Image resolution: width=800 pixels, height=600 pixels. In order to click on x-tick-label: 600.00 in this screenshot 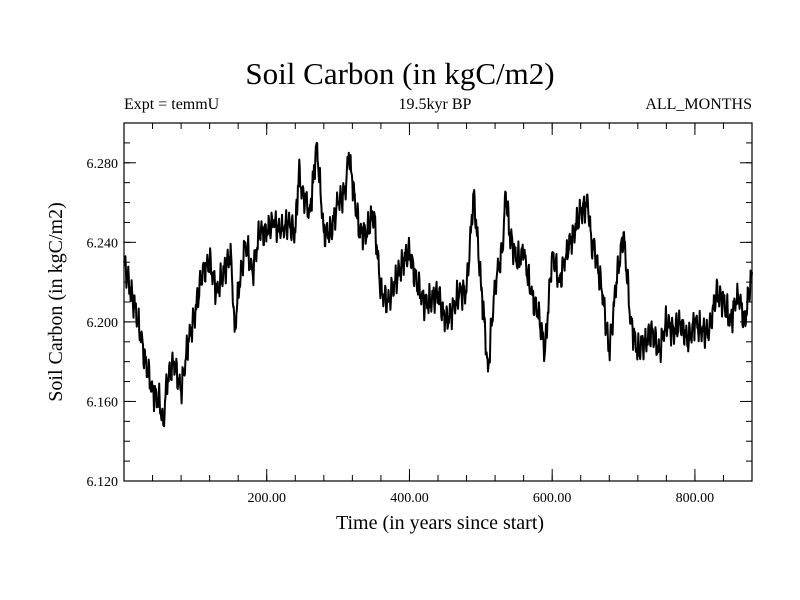, I will do `click(552, 498)`.